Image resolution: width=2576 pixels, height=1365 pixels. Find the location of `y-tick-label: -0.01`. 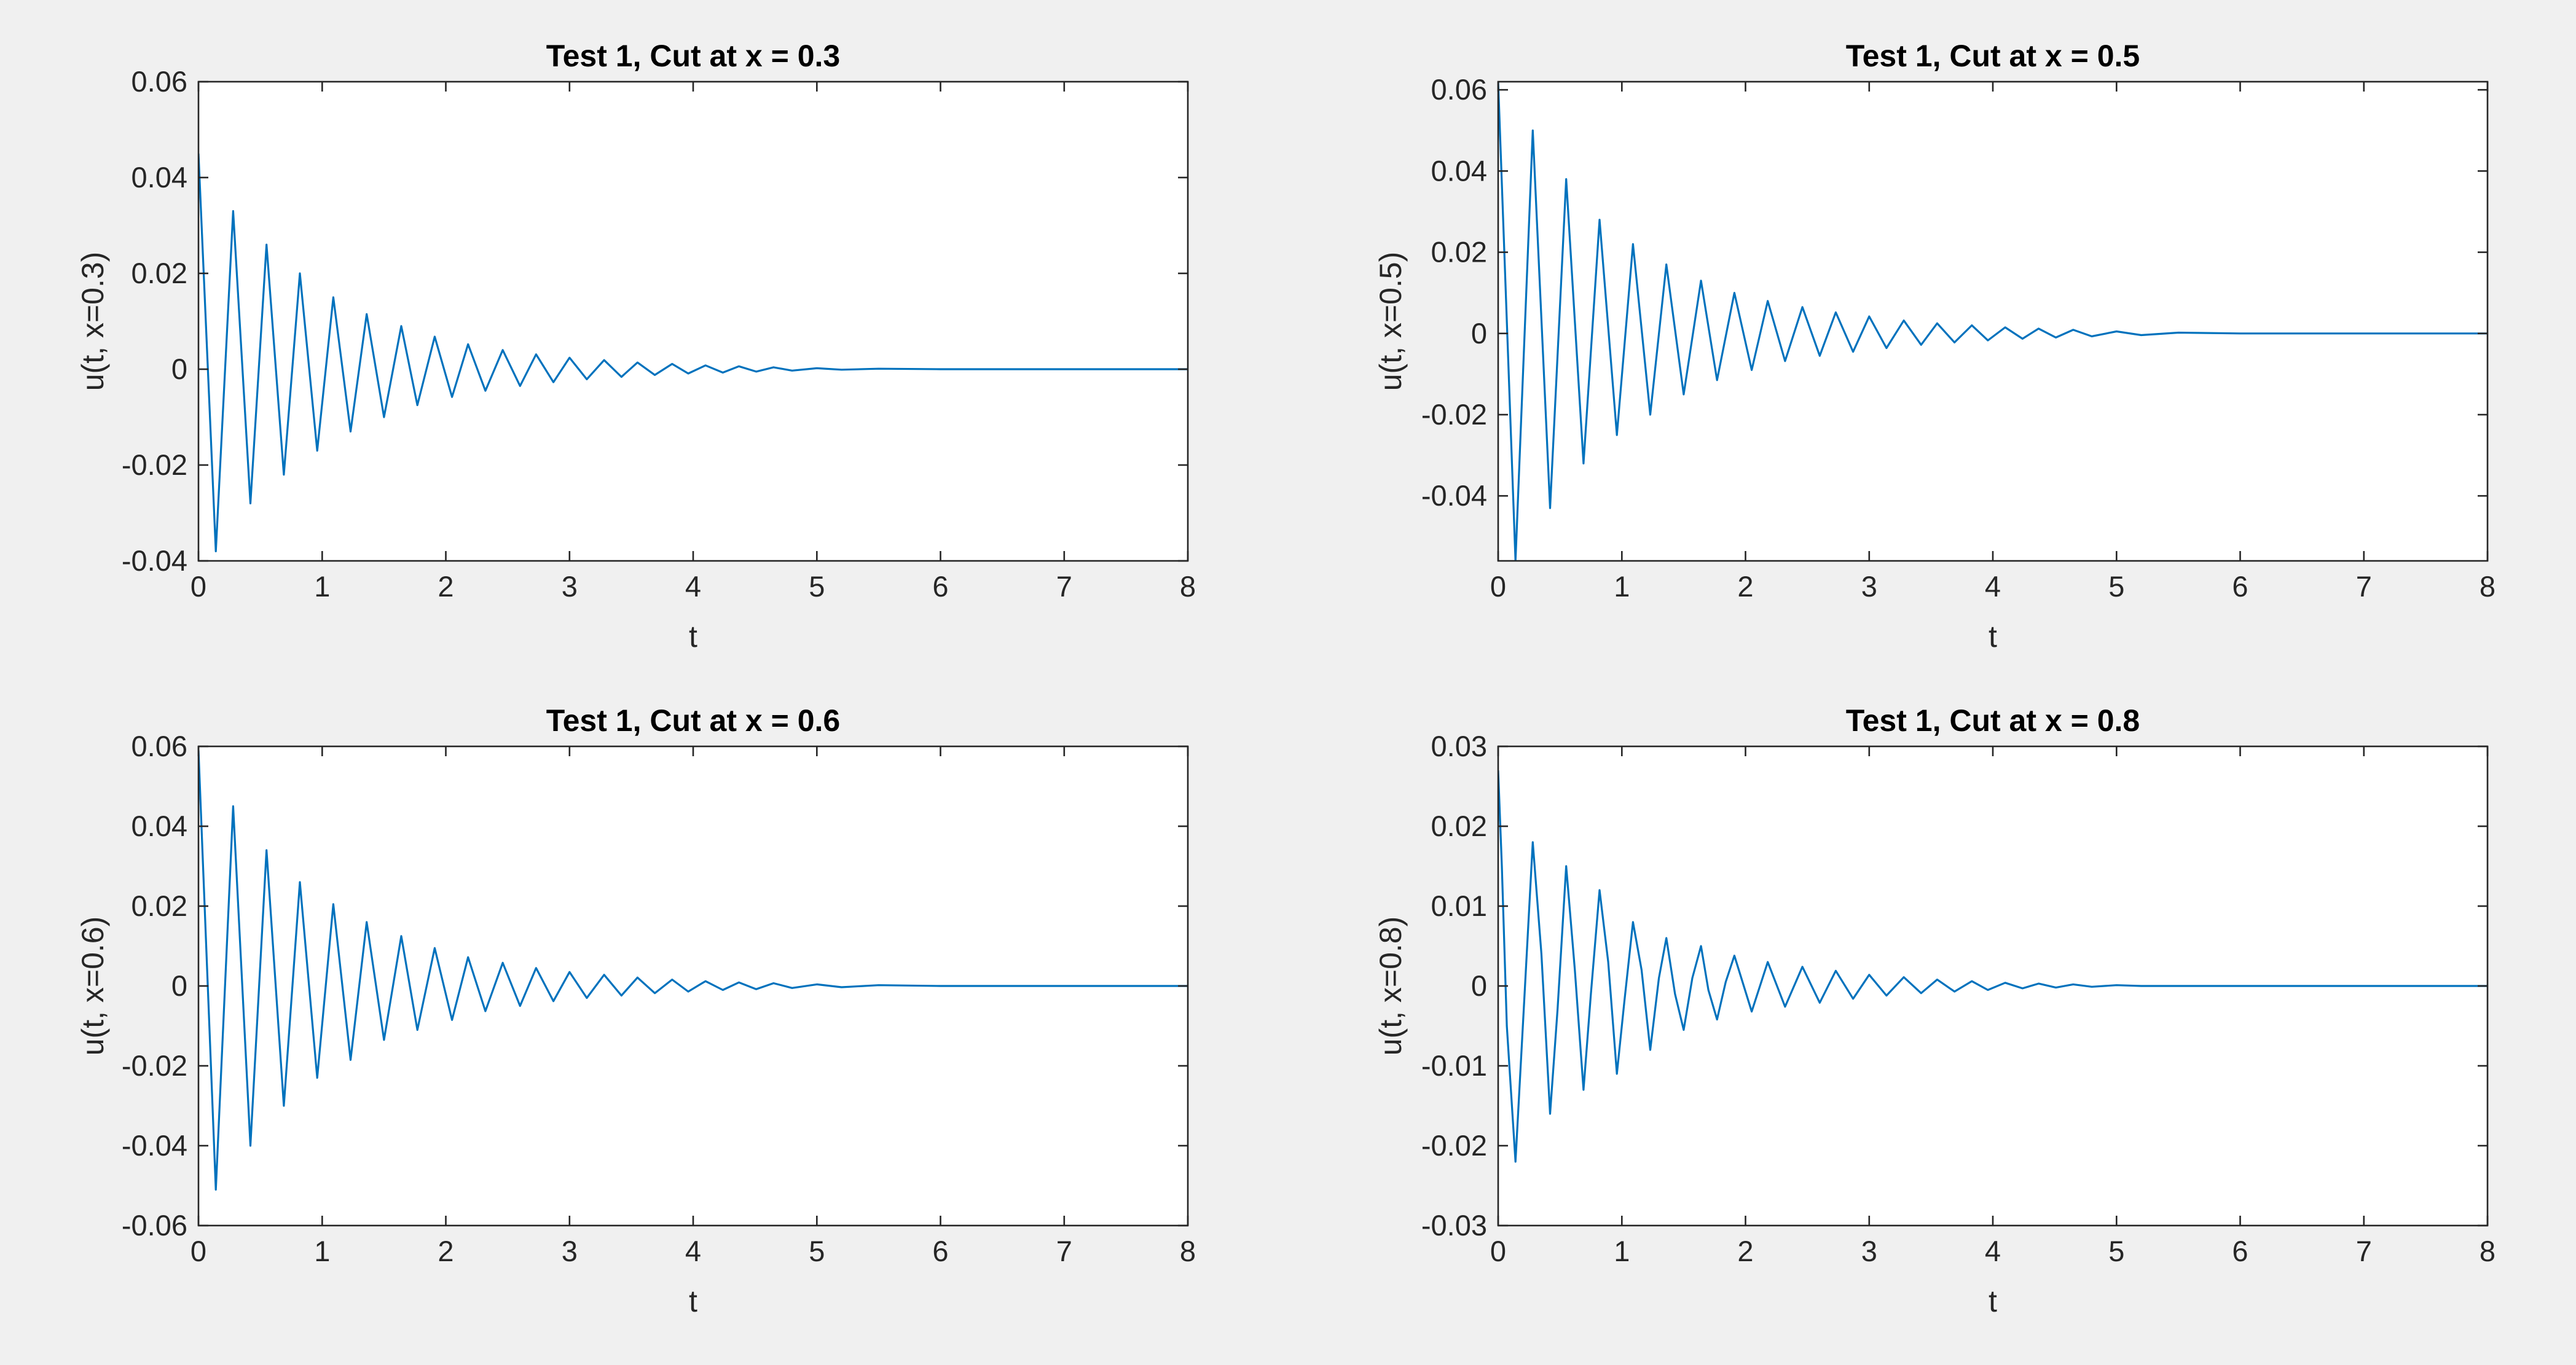

y-tick-label: -0.01 is located at coordinates (1454, 1065).